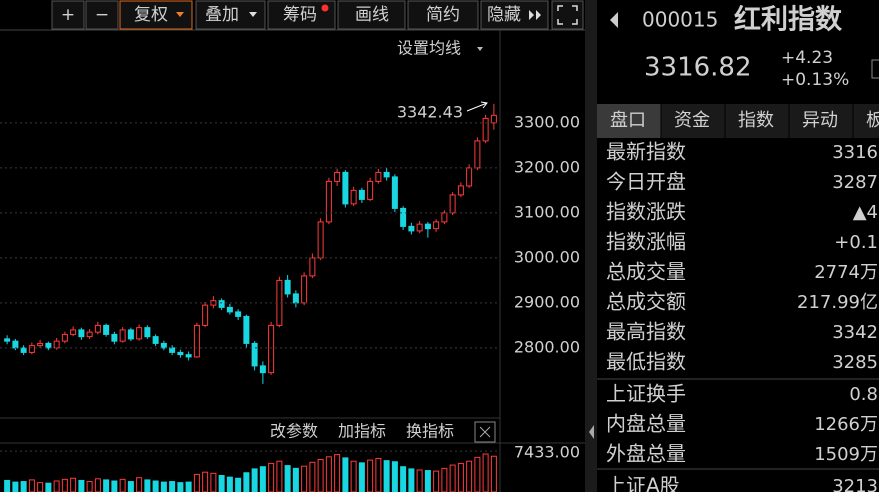 The height and width of the screenshot is (492, 879). I want to click on row-label: 最高指数, so click(646, 332).